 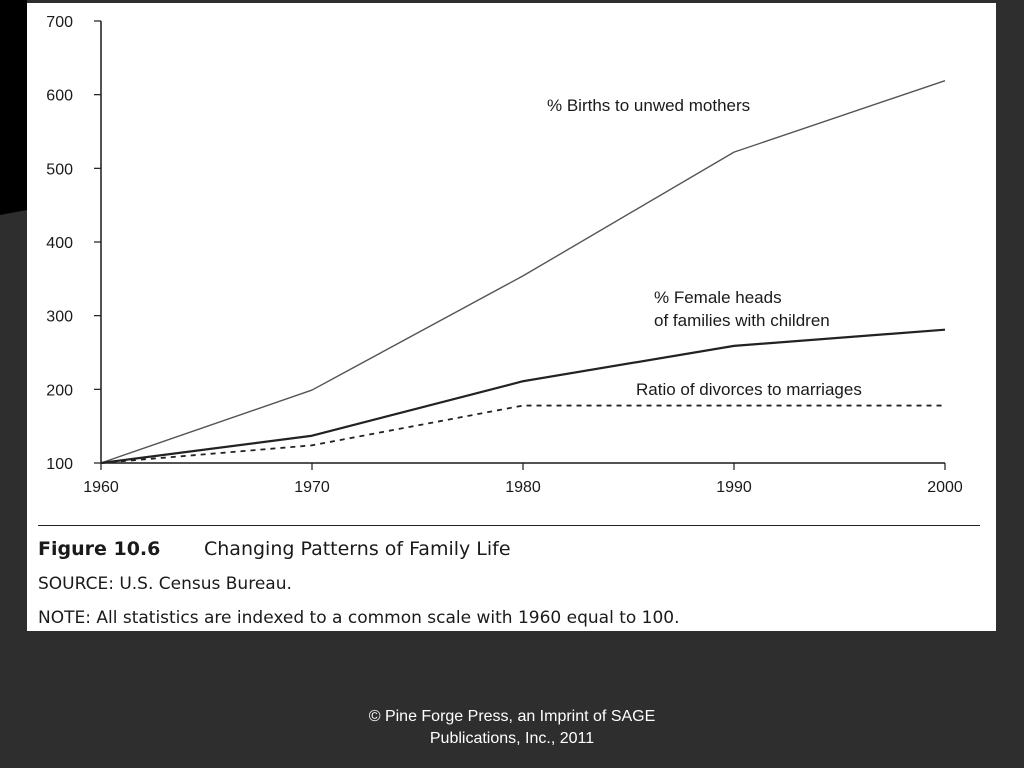 What do you see at coordinates (523, 487) in the screenshot?
I see `x-tick-label: 1980` at bounding box center [523, 487].